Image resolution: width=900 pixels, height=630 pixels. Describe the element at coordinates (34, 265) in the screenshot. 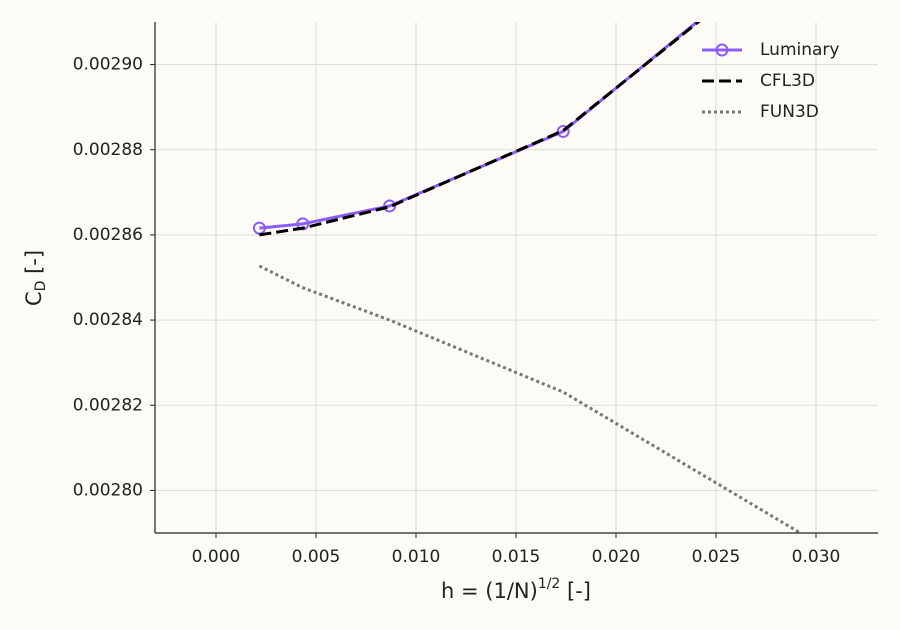

I see `y-label-rest: [-]` at that location.